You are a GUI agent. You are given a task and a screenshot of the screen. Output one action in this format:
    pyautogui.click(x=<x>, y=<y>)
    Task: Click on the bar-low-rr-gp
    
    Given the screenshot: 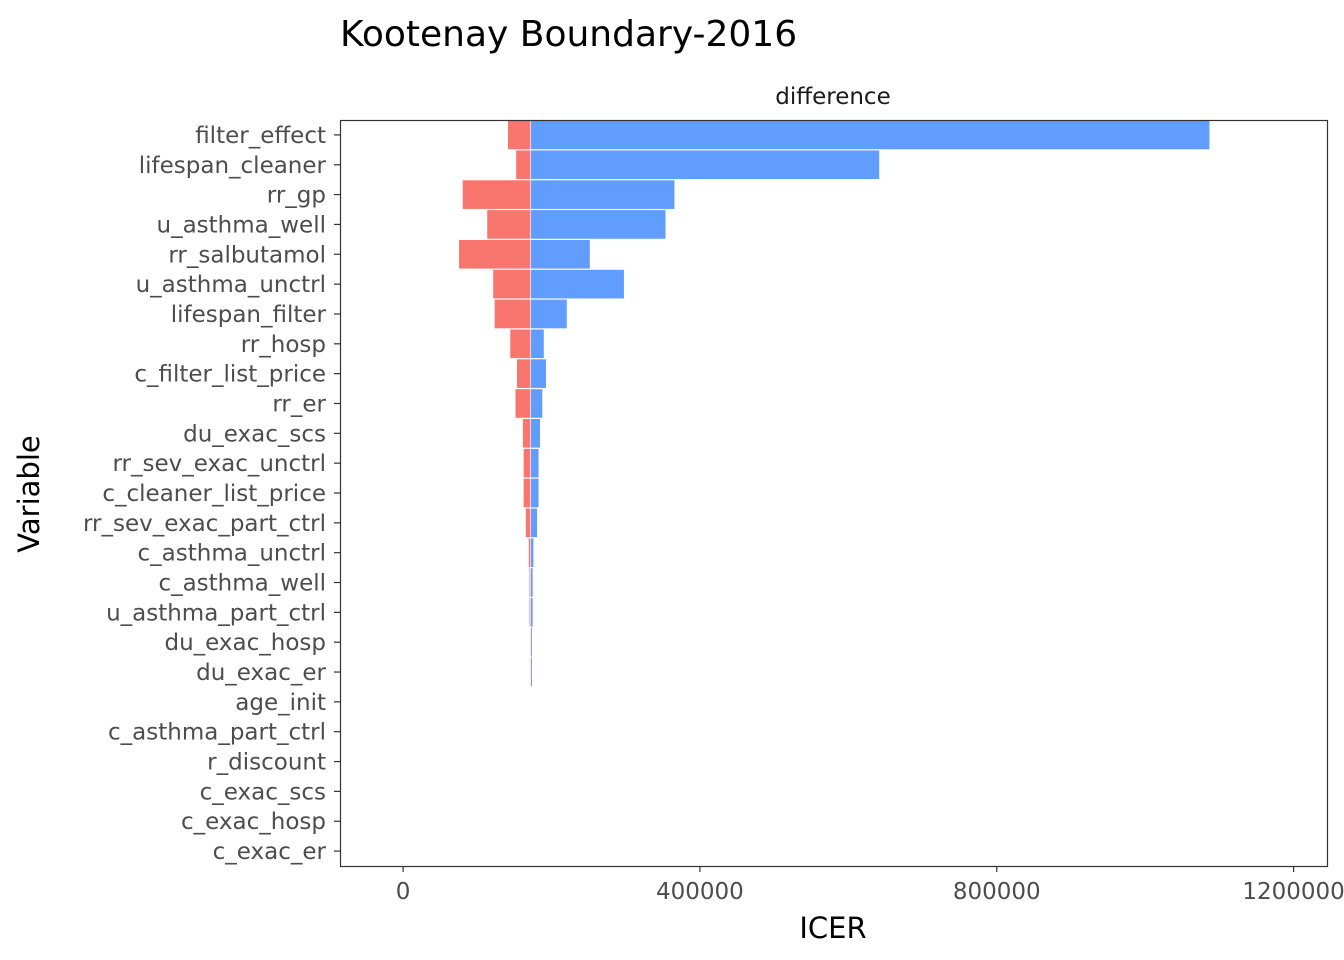 What is the action you would take?
    pyautogui.click(x=497, y=194)
    